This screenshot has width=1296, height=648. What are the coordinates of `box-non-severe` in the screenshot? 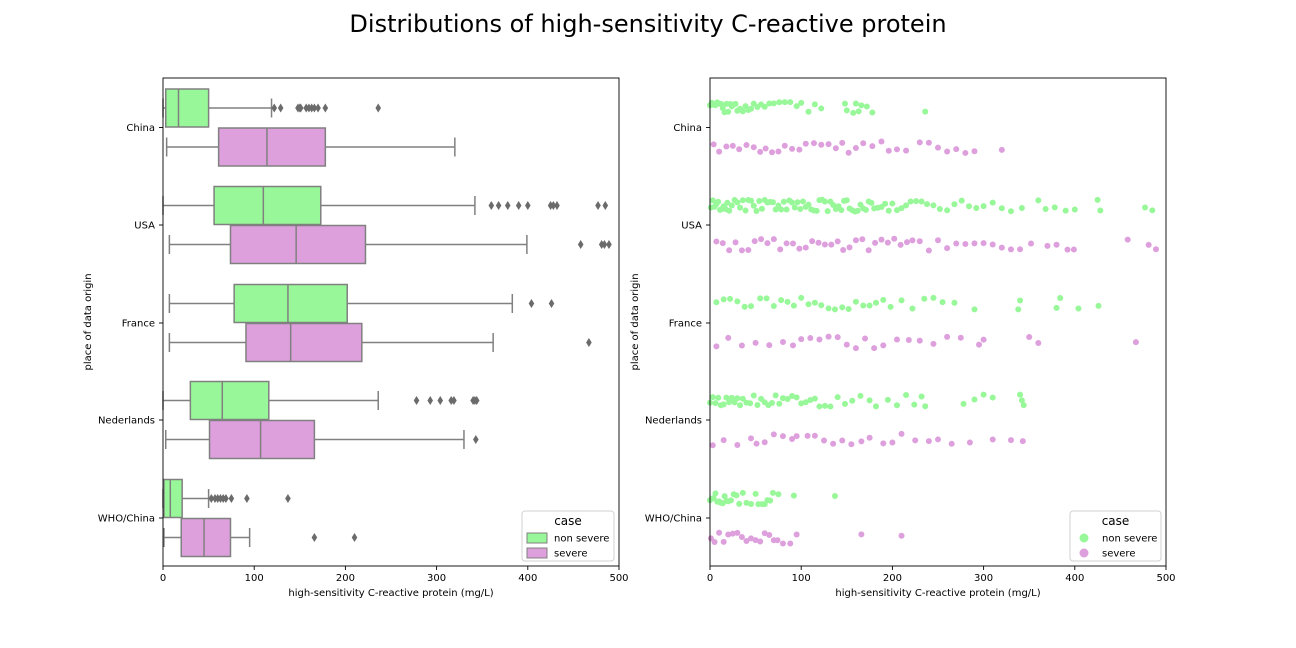 It's located at (290, 303).